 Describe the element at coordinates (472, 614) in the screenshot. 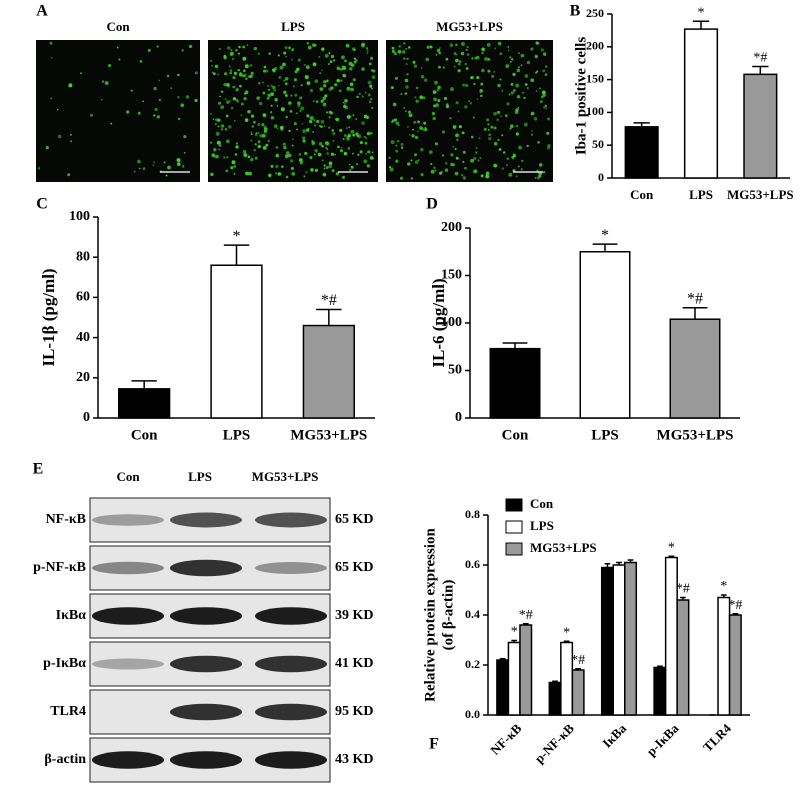

I see `y-tick-label: 0.4` at that location.